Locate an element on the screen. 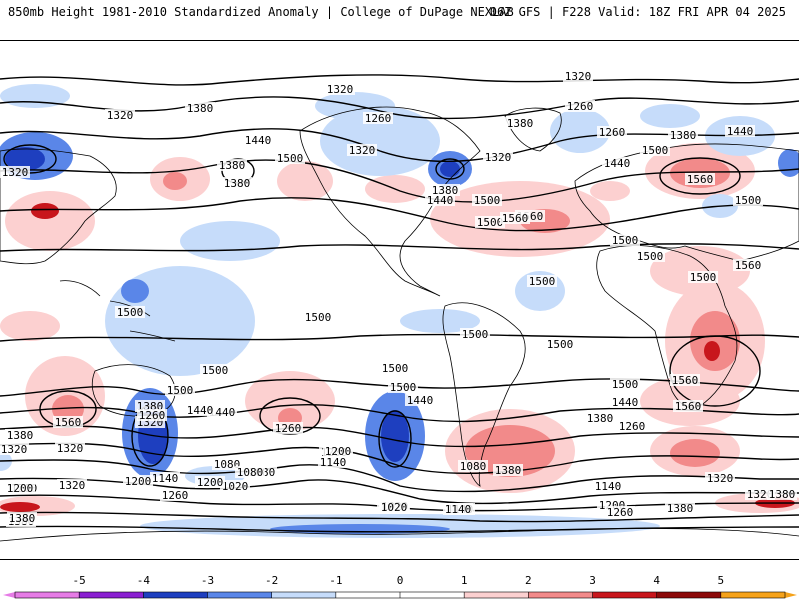 This screenshot has width=800, height=600. legend-tick-label: 0 is located at coordinates (400, 580).